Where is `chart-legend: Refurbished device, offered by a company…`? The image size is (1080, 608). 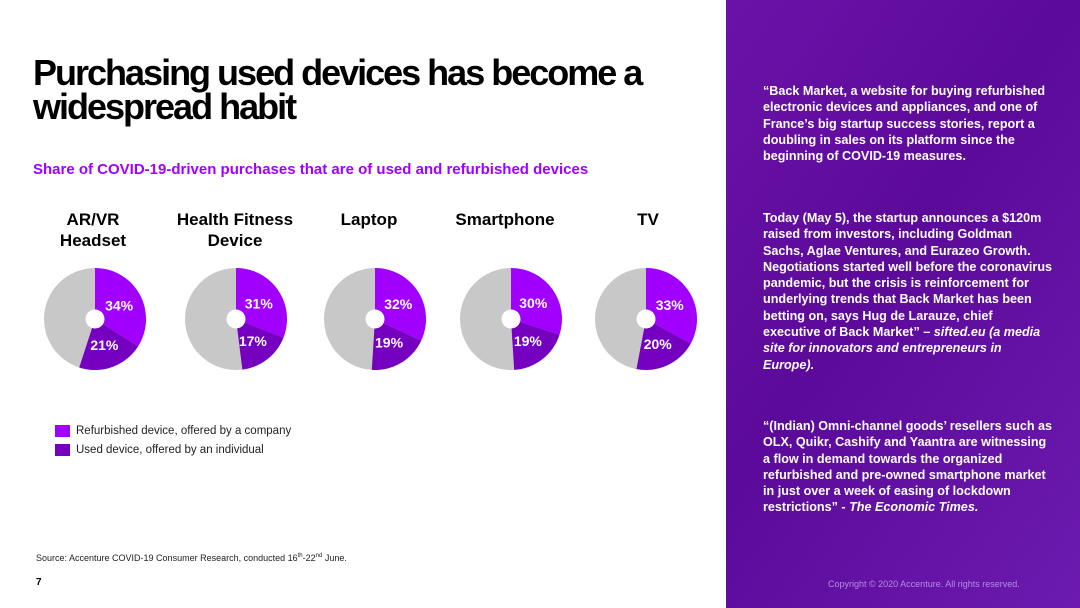 chart-legend: Refurbished device, offered by a company… is located at coordinates (173, 440).